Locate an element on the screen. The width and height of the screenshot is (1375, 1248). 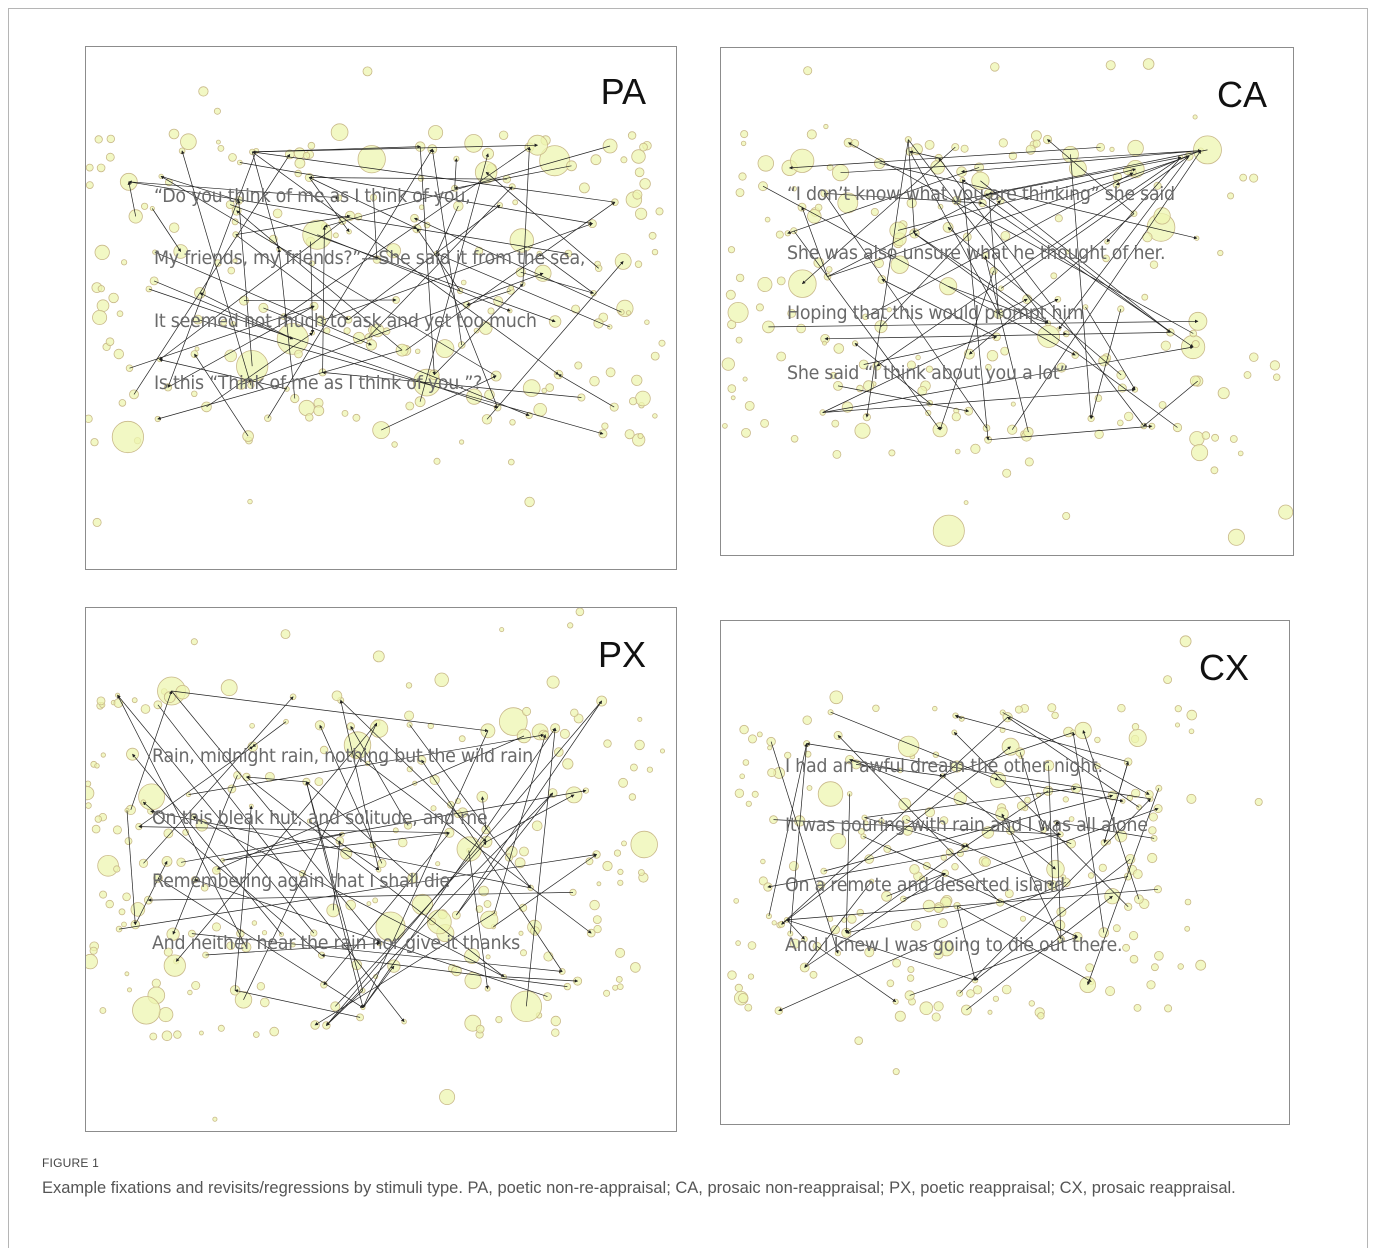
stimulus-line: Hoping that this would prompt him is located at coordinates (935, 313).